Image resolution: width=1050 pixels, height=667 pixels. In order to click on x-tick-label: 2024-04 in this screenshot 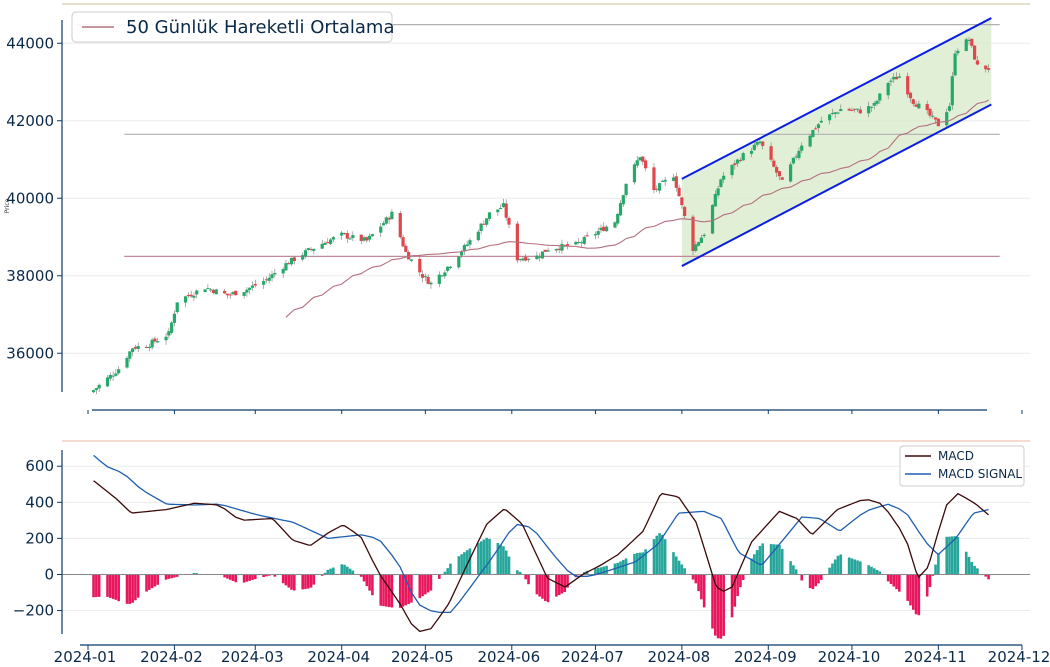, I will do `click(338, 657)`.